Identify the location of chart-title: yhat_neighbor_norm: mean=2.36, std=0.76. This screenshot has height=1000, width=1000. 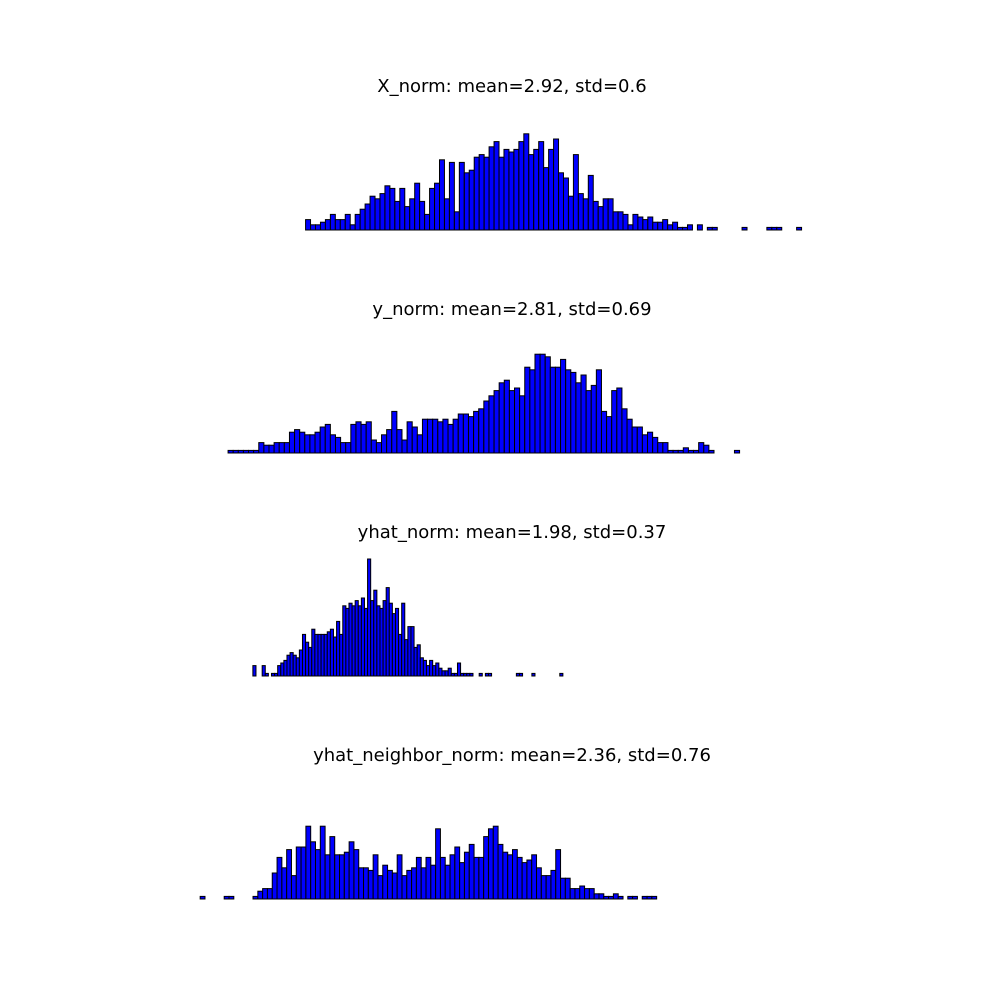
(512, 755).